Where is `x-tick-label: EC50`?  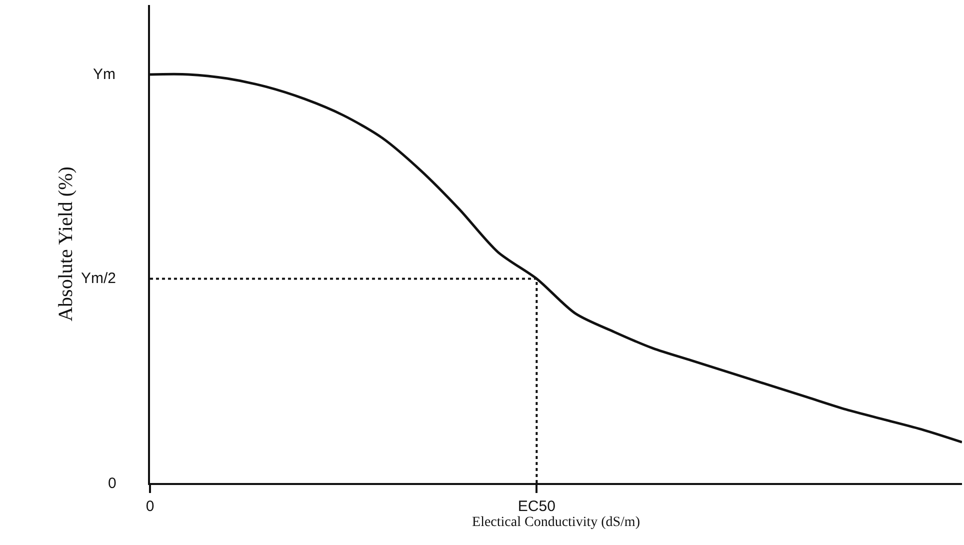 x-tick-label: EC50 is located at coordinates (537, 506).